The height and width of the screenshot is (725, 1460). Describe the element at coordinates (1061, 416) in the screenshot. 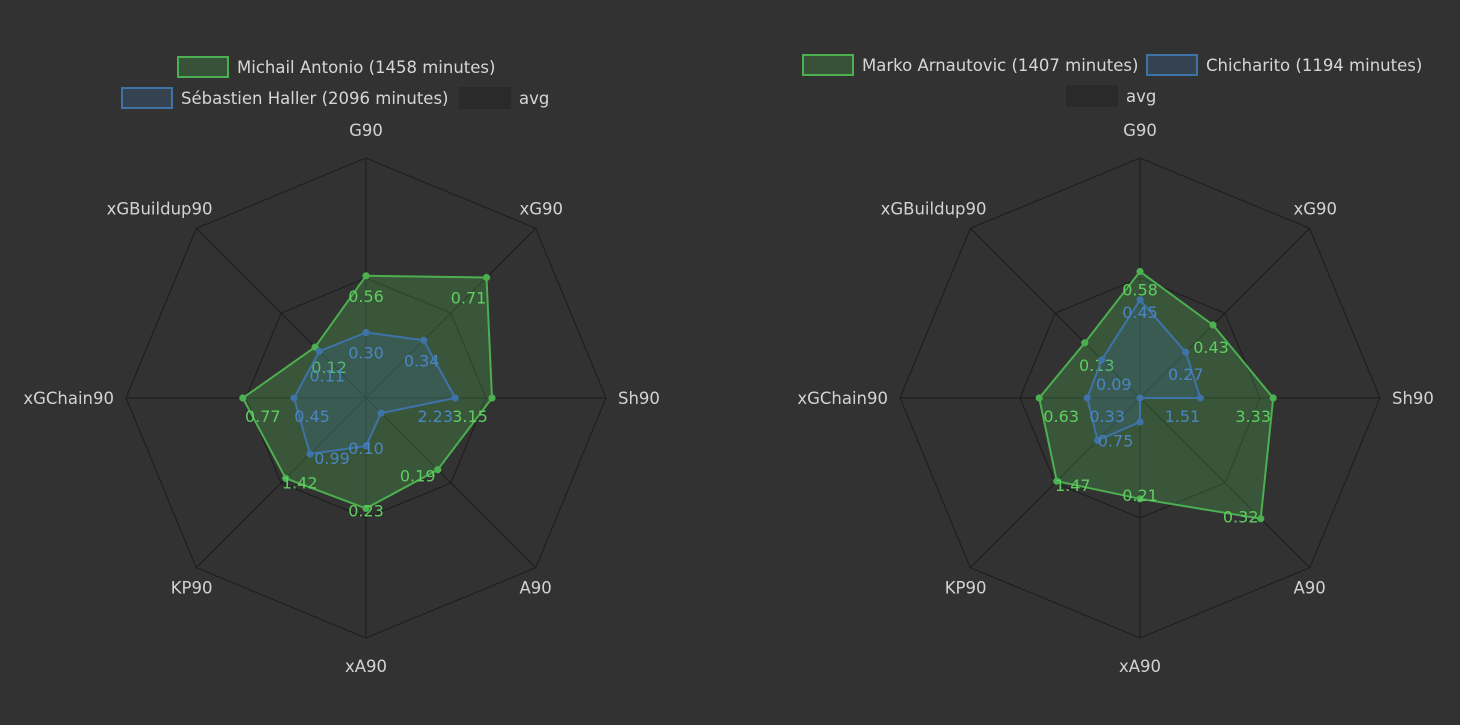

I see `data-label: 0.63` at that location.